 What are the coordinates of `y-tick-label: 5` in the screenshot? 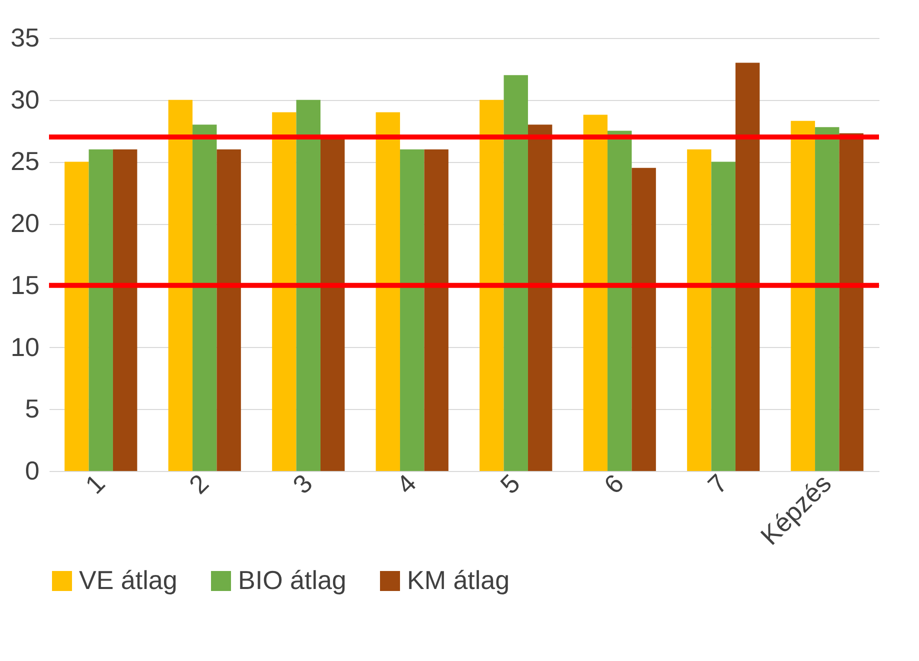 It's located at (32, 409).